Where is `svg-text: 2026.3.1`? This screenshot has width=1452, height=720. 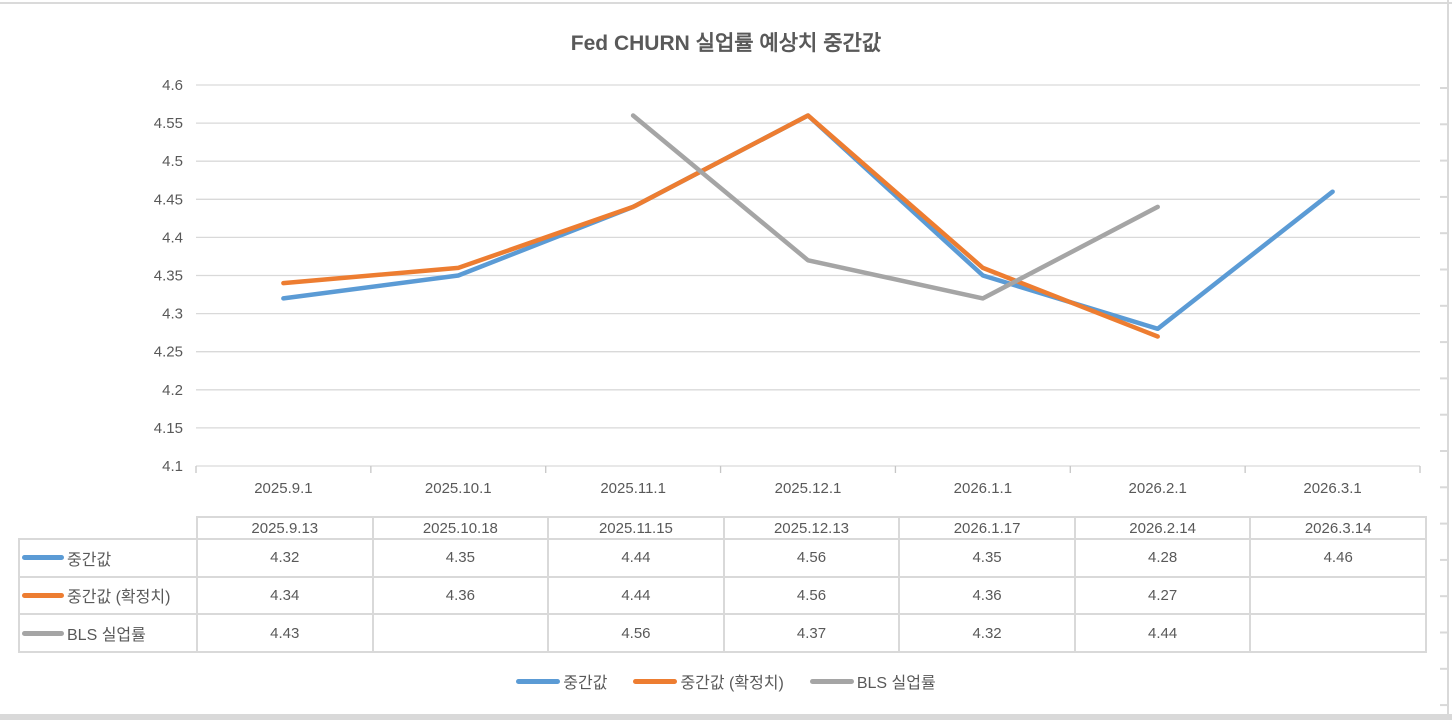
svg-text: 2026.3.1 is located at coordinates (1332, 488).